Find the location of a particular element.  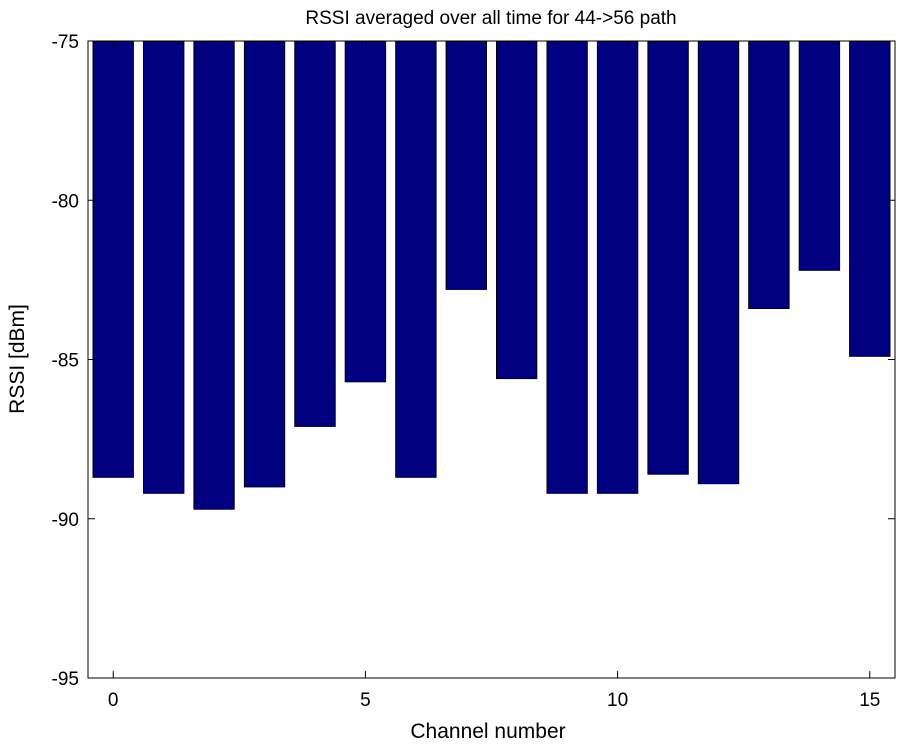

y-tick-label--75: -75 is located at coordinates (65, 42).